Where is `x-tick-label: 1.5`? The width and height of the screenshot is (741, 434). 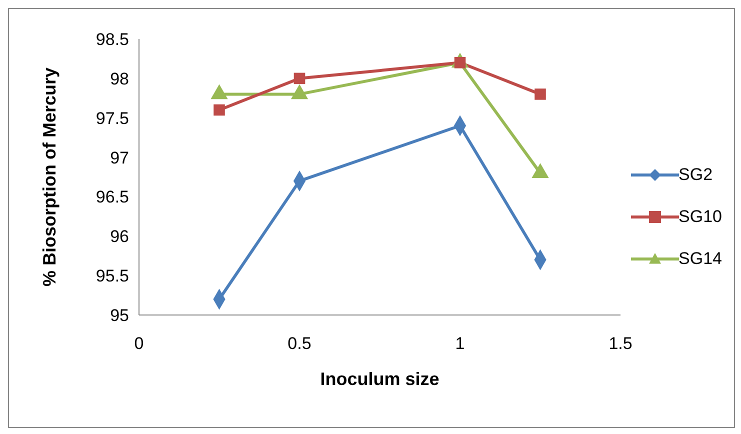 x-tick-label: 1.5 is located at coordinates (620, 344).